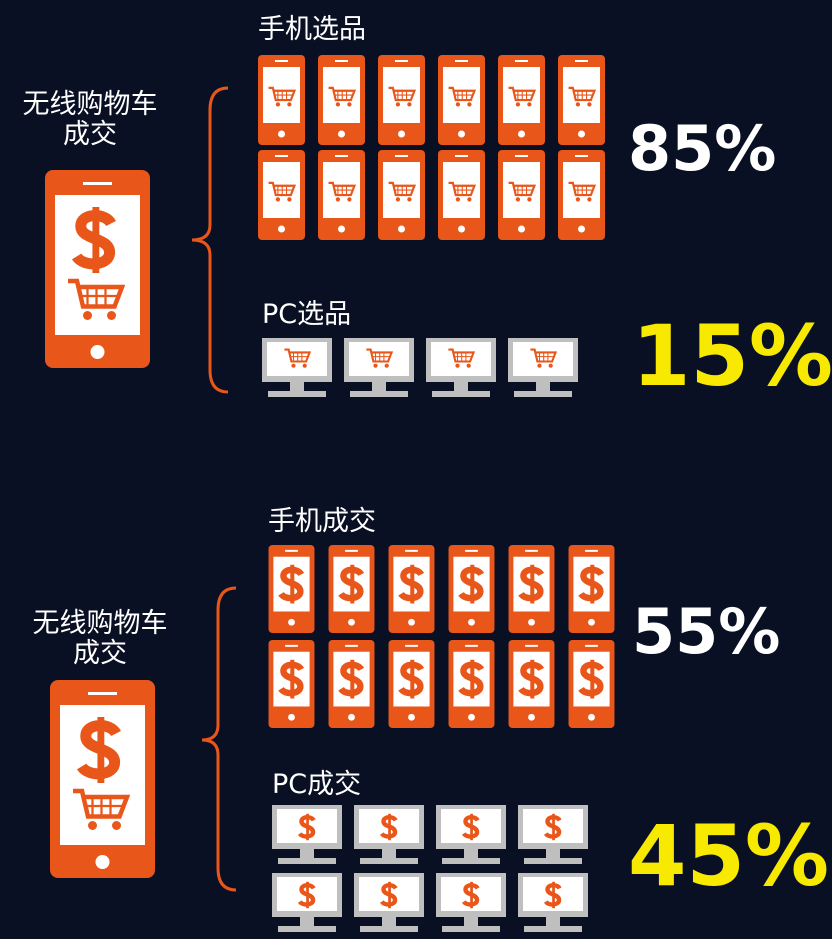  Describe the element at coordinates (732, 356) in the screenshot. I see `percent: 15%` at that location.